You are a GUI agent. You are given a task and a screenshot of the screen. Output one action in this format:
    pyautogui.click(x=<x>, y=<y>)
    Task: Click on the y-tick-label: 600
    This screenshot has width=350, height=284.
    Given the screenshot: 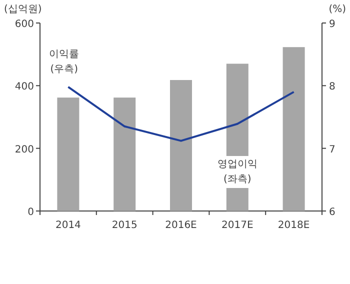 What is the action you would take?
    pyautogui.click(x=24, y=24)
    